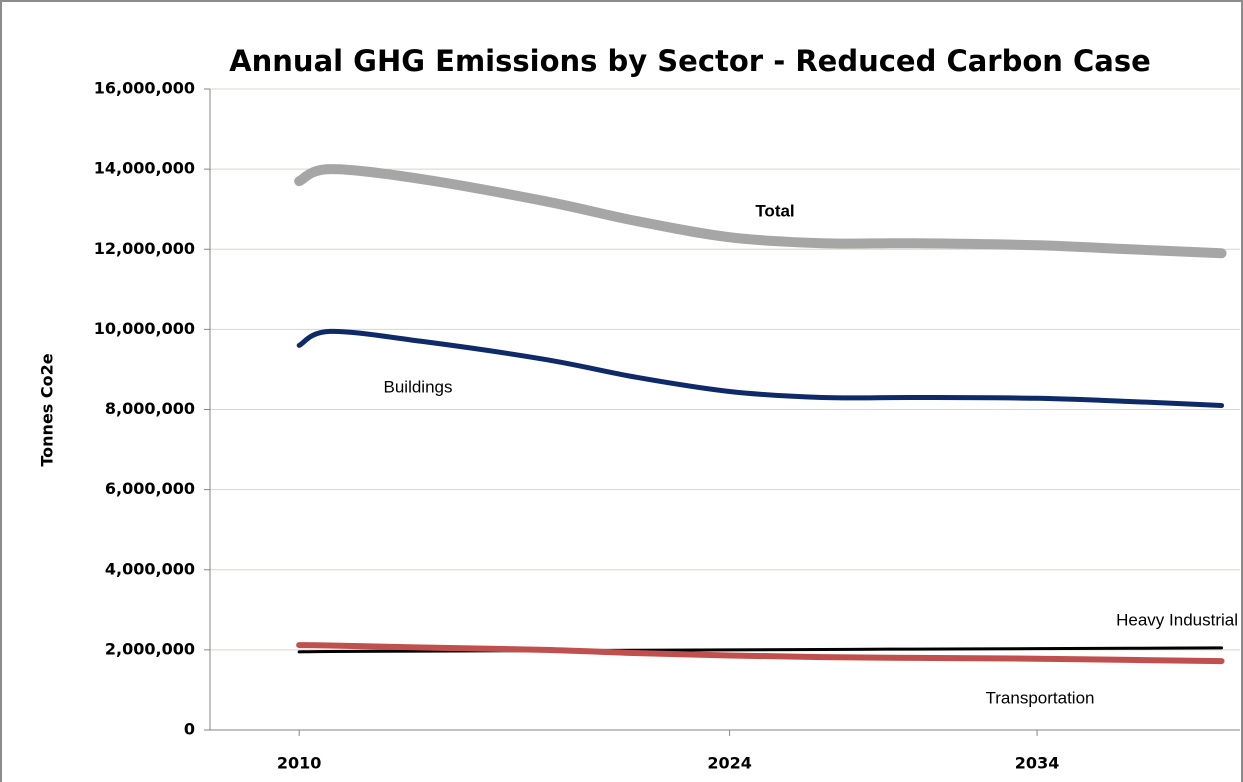 The image size is (1243, 782). Describe the element at coordinates (47, 409) in the screenshot. I see `y-axis-label: Tonnes Co2e` at that location.